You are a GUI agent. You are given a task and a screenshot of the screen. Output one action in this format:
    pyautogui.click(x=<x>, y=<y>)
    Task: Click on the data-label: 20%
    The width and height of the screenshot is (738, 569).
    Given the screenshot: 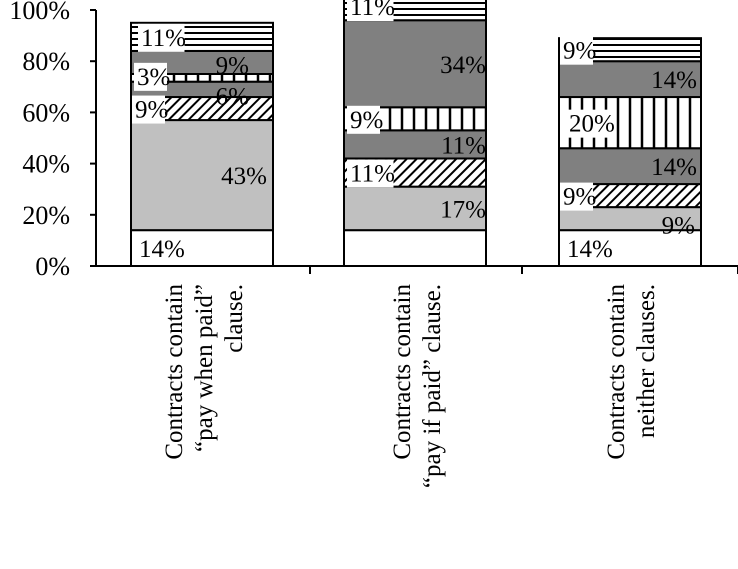 What is the action you would take?
    pyautogui.click(x=592, y=124)
    